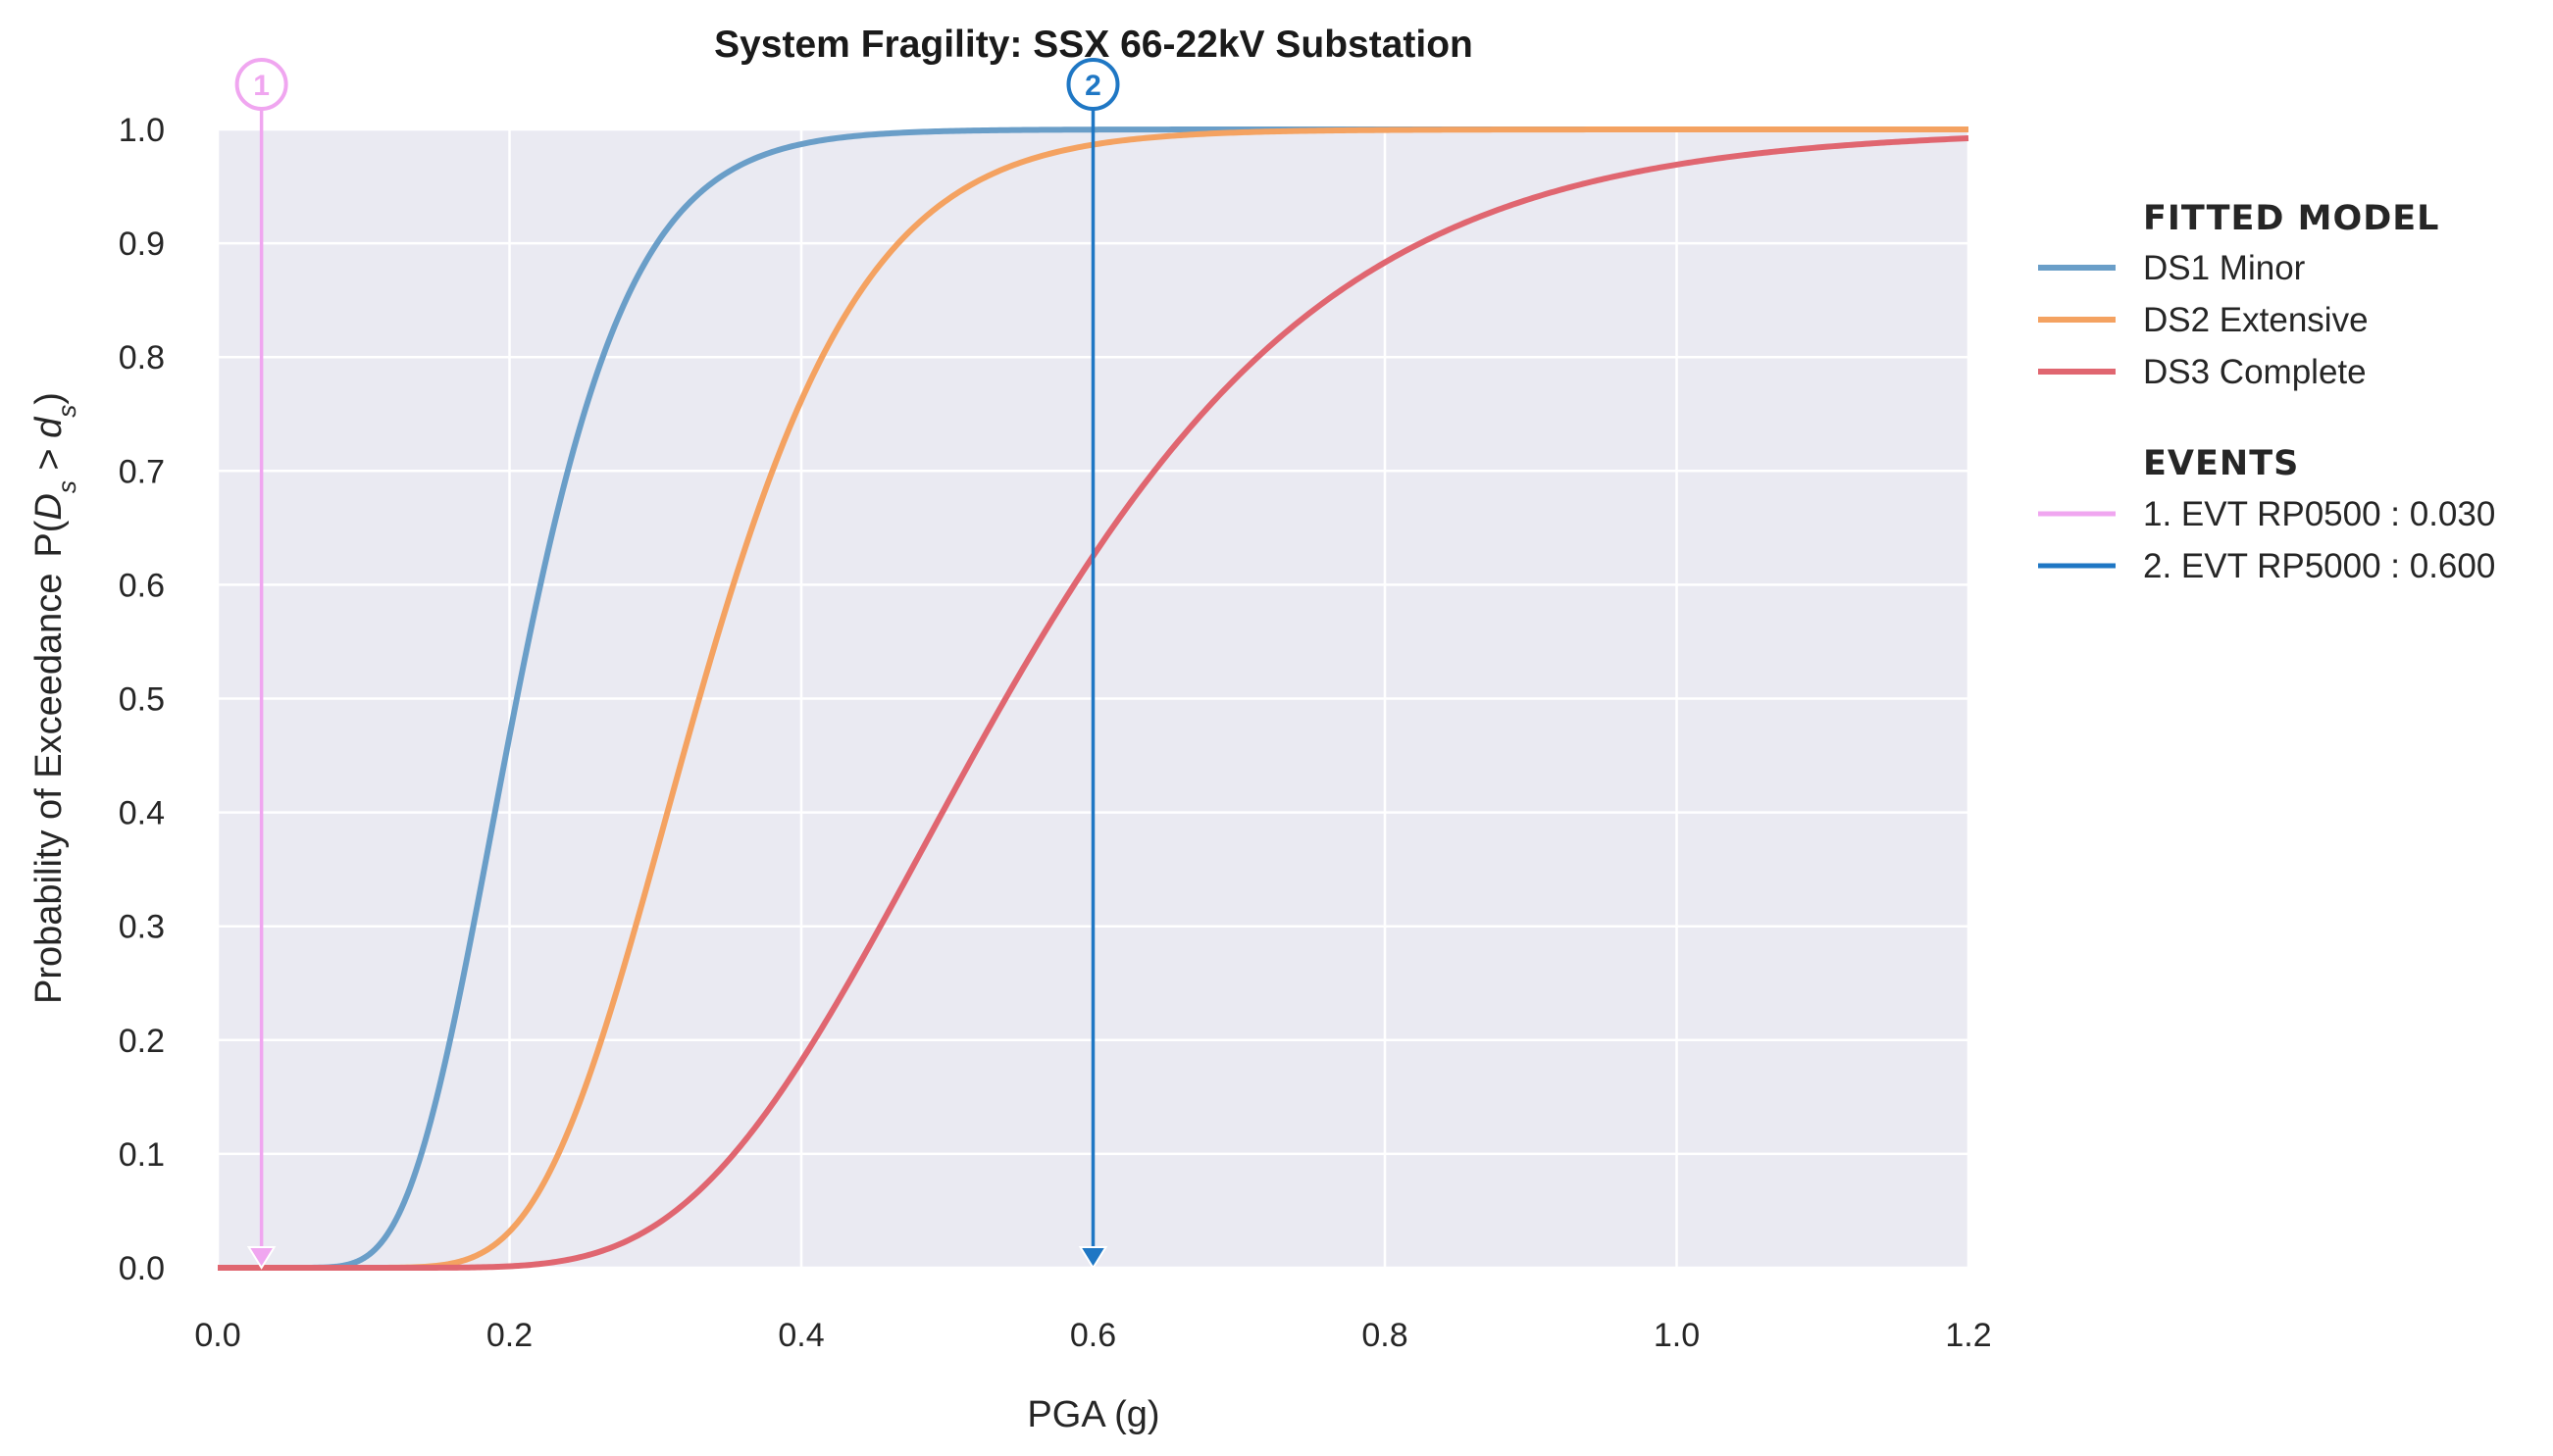 The height and width of the screenshot is (1456, 2553). I want to click on legend-event-entry: 1. EVT RP0500 : 0.030, so click(2266, 514).